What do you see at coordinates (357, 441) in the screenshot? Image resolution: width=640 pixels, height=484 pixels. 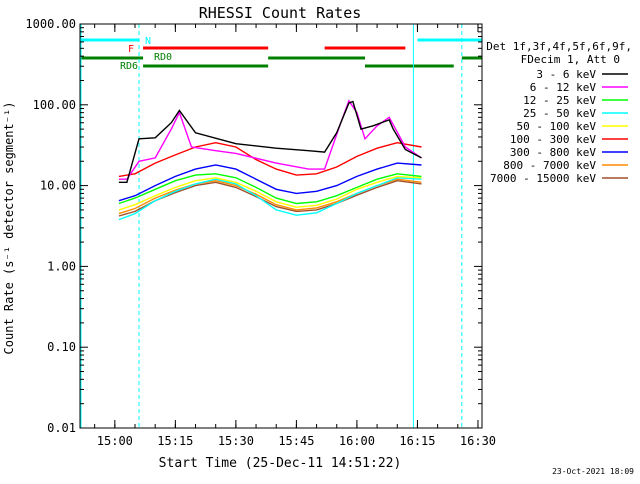 I see `x-tick-label: 16:00` at bounding box center [357, 441].